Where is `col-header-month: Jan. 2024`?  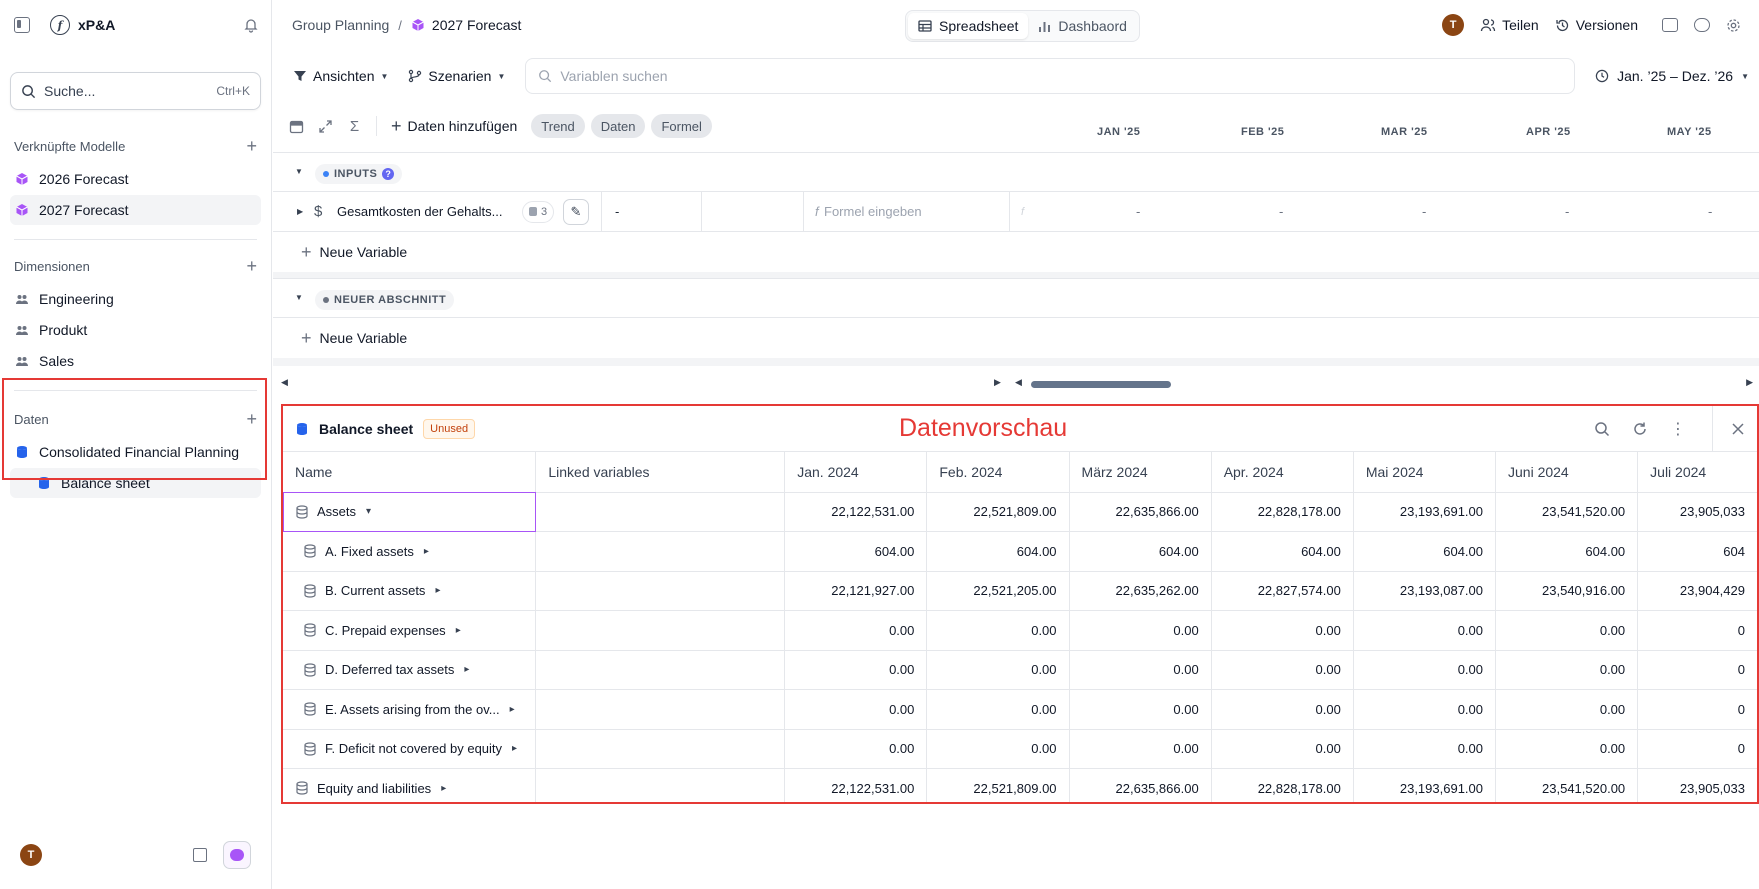 col-header-month: Jan. 2024 is located at coordinates (856, 472).